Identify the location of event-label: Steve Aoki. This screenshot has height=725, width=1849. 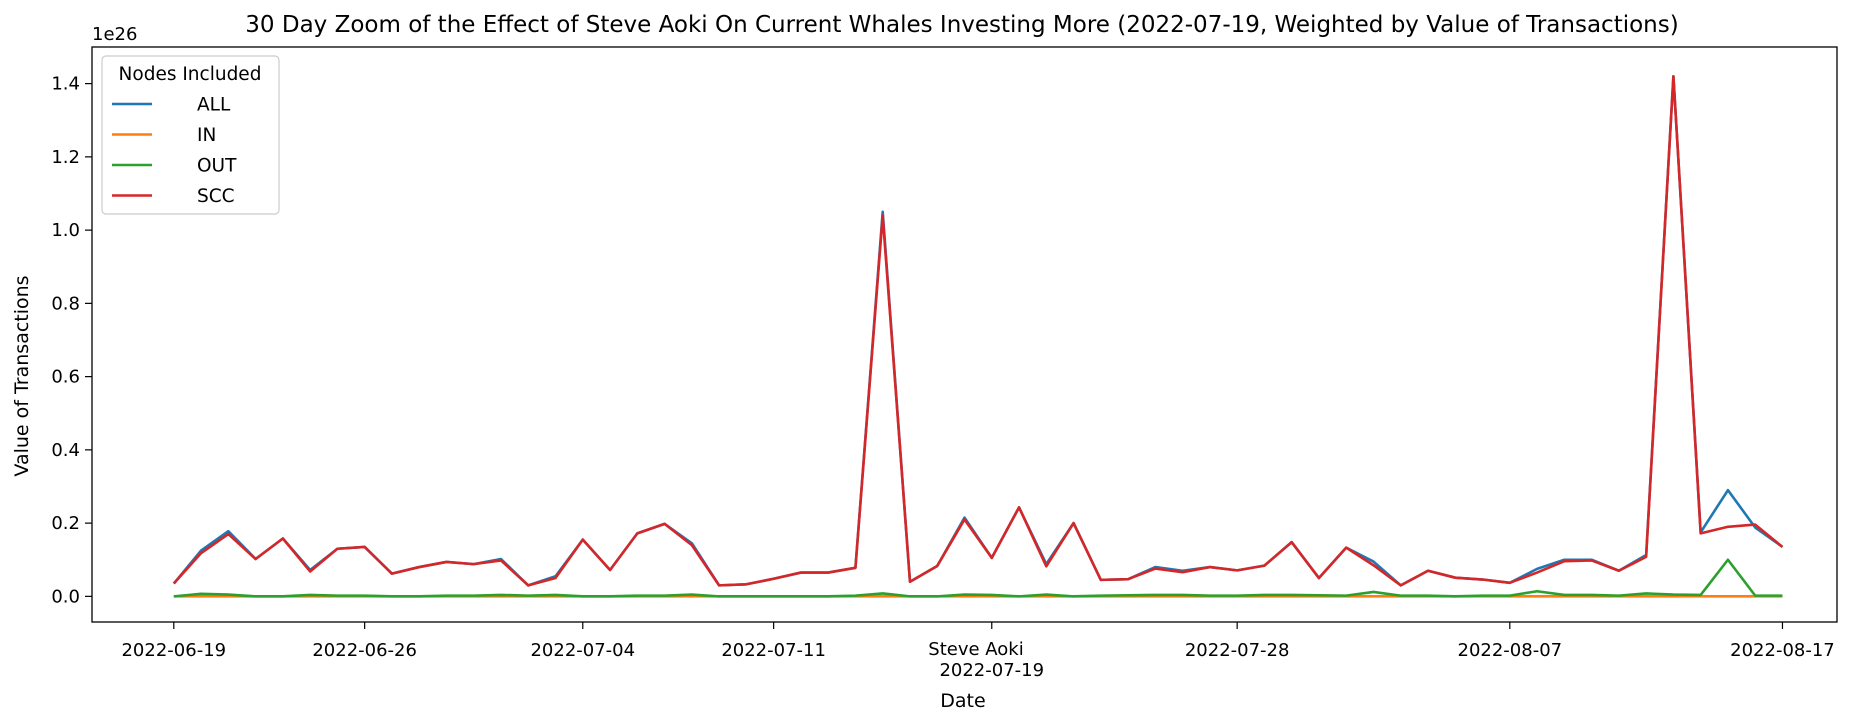
(975, 649).